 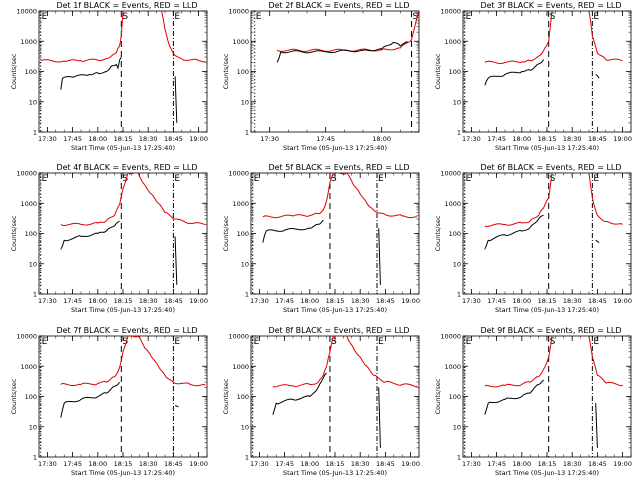 I want to click on panel-title: Det 3f BLACK = Events, RED = LLD, so click(x=550, y=5).